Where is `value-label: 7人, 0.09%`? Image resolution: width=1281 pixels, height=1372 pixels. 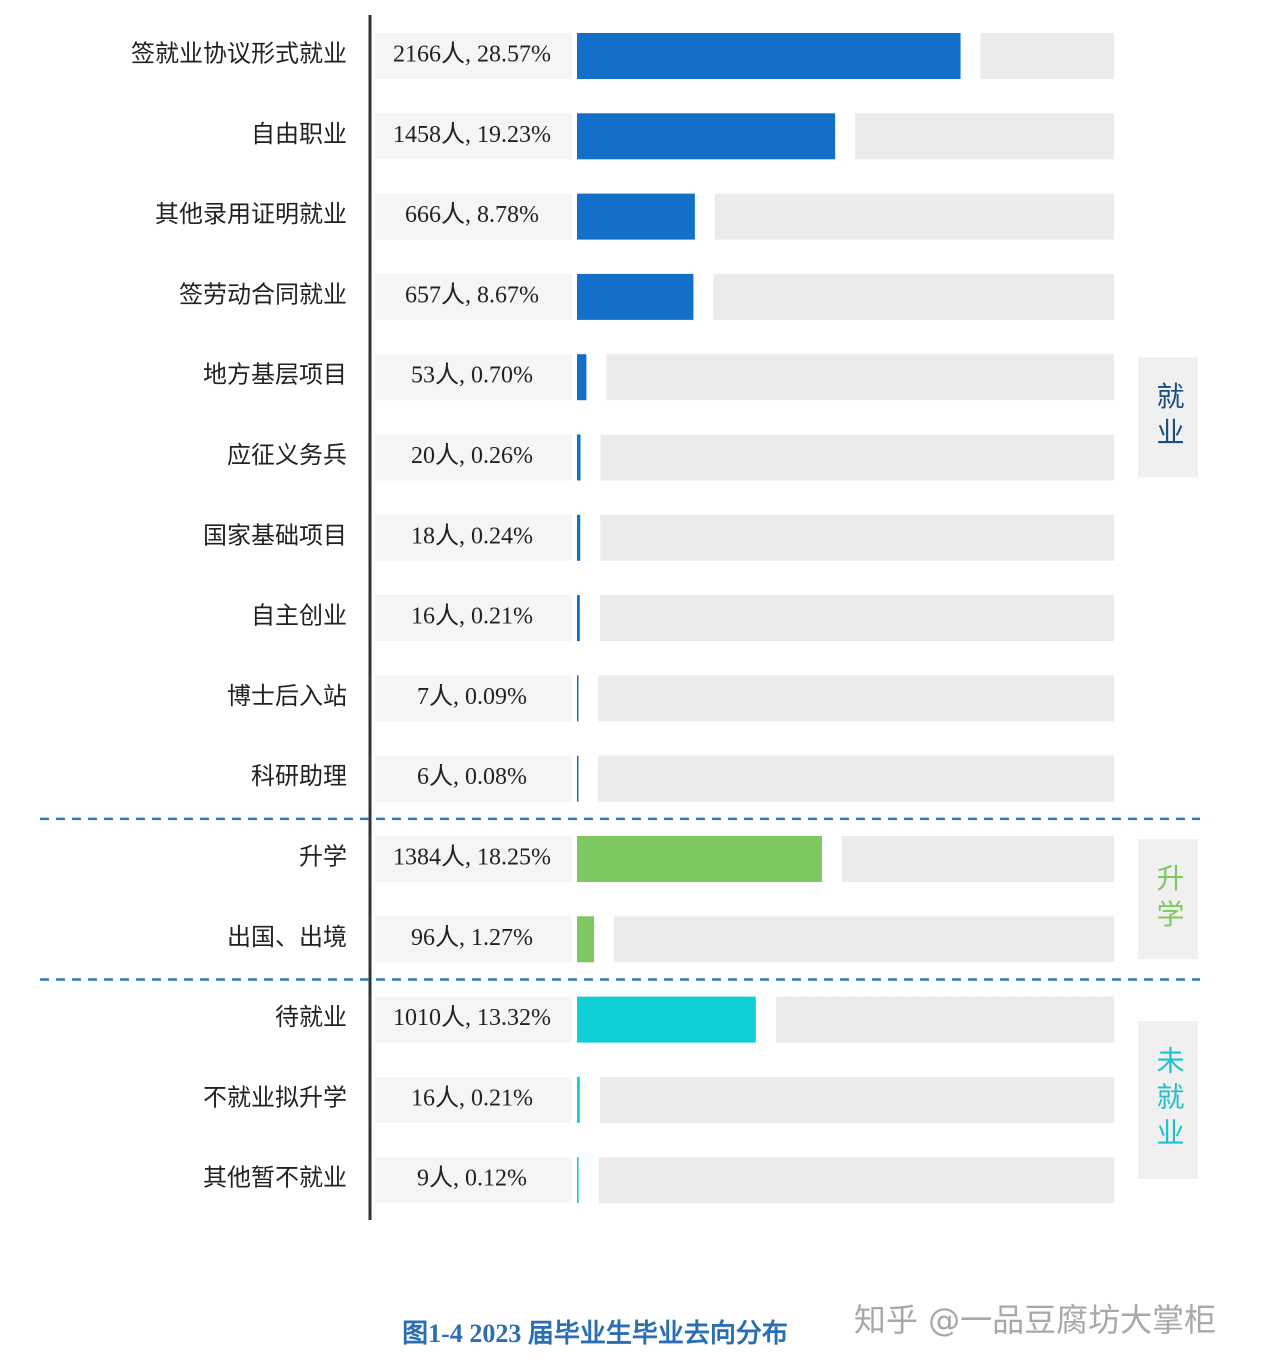 value-label: 7人, 0.09% is located at coordinates (472, 697).